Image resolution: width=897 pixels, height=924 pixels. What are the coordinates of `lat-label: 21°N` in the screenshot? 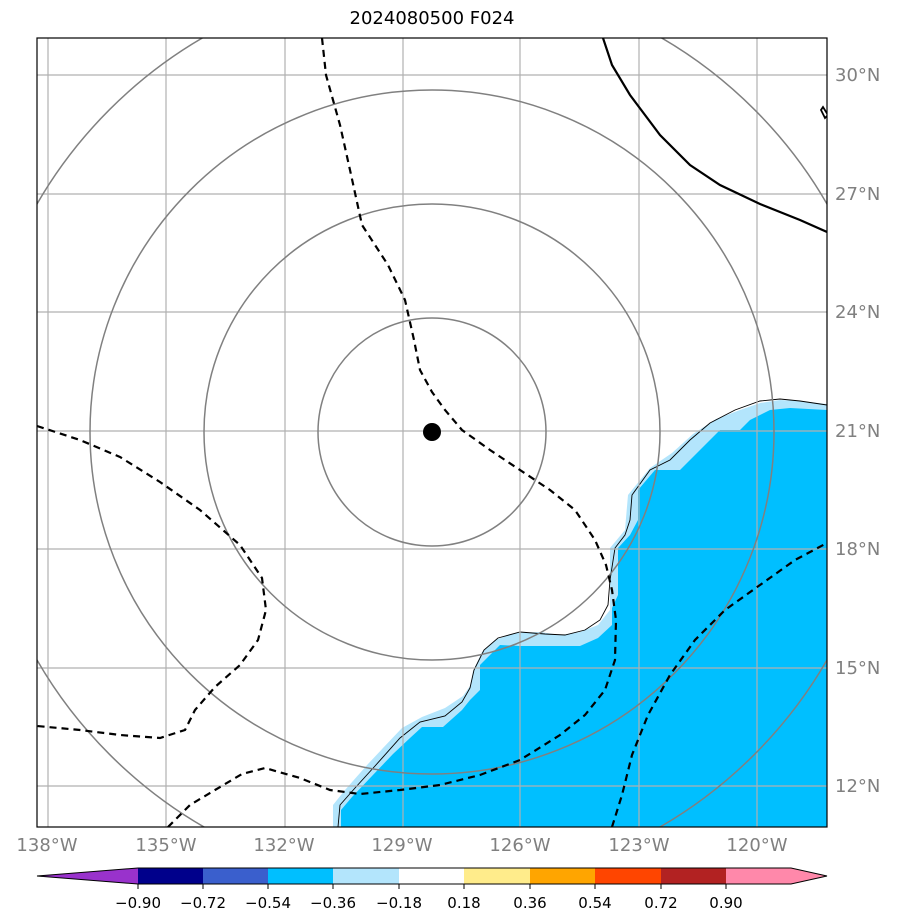 It's located at (857, 431).